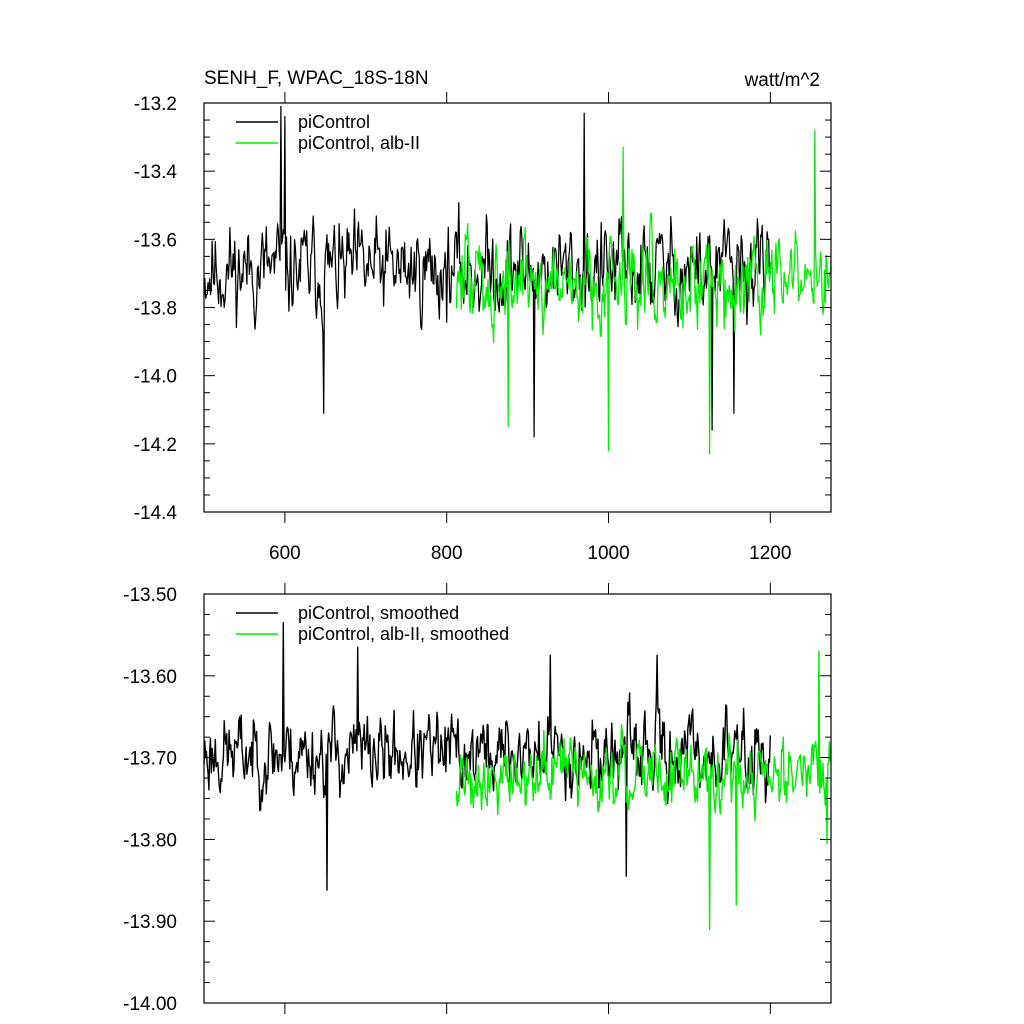 The height and width of the screenshot is (1024, 1024). Describe the element at coordinates (150, 1004) in the screenshot. I see `bottom-ytick-label: -14.00` at that location.